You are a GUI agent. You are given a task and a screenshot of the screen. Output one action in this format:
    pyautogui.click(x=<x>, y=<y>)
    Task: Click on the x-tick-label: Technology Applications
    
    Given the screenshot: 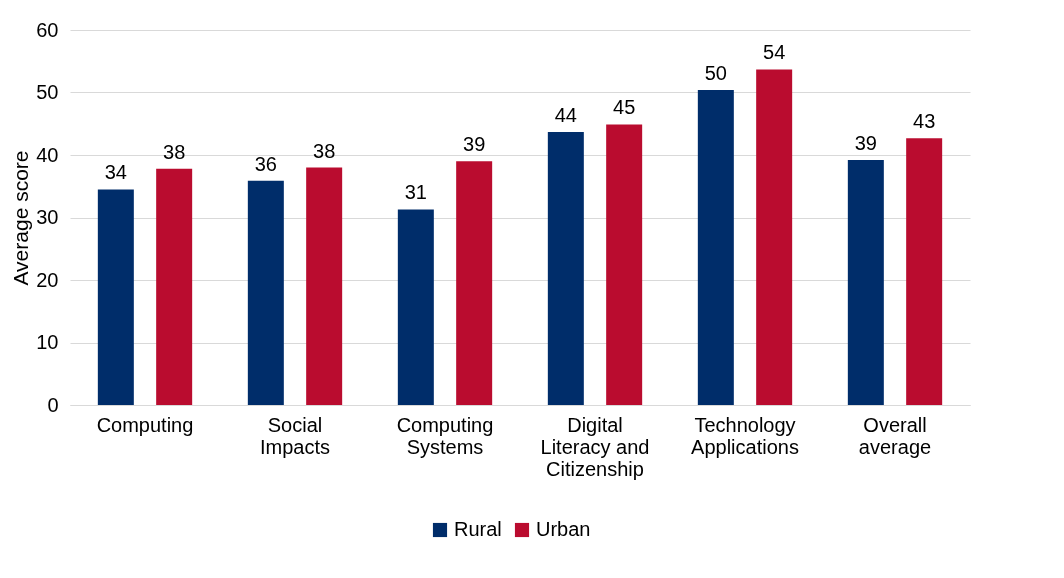 What is the action you would take?
    pyautogui.click(x=745, y=435)
    